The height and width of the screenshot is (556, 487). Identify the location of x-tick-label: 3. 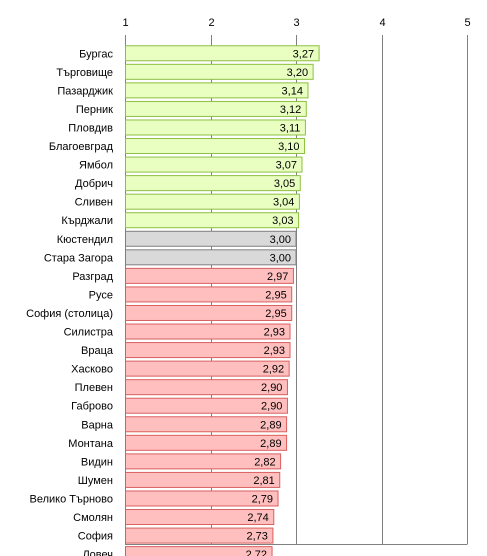
(296, 23).